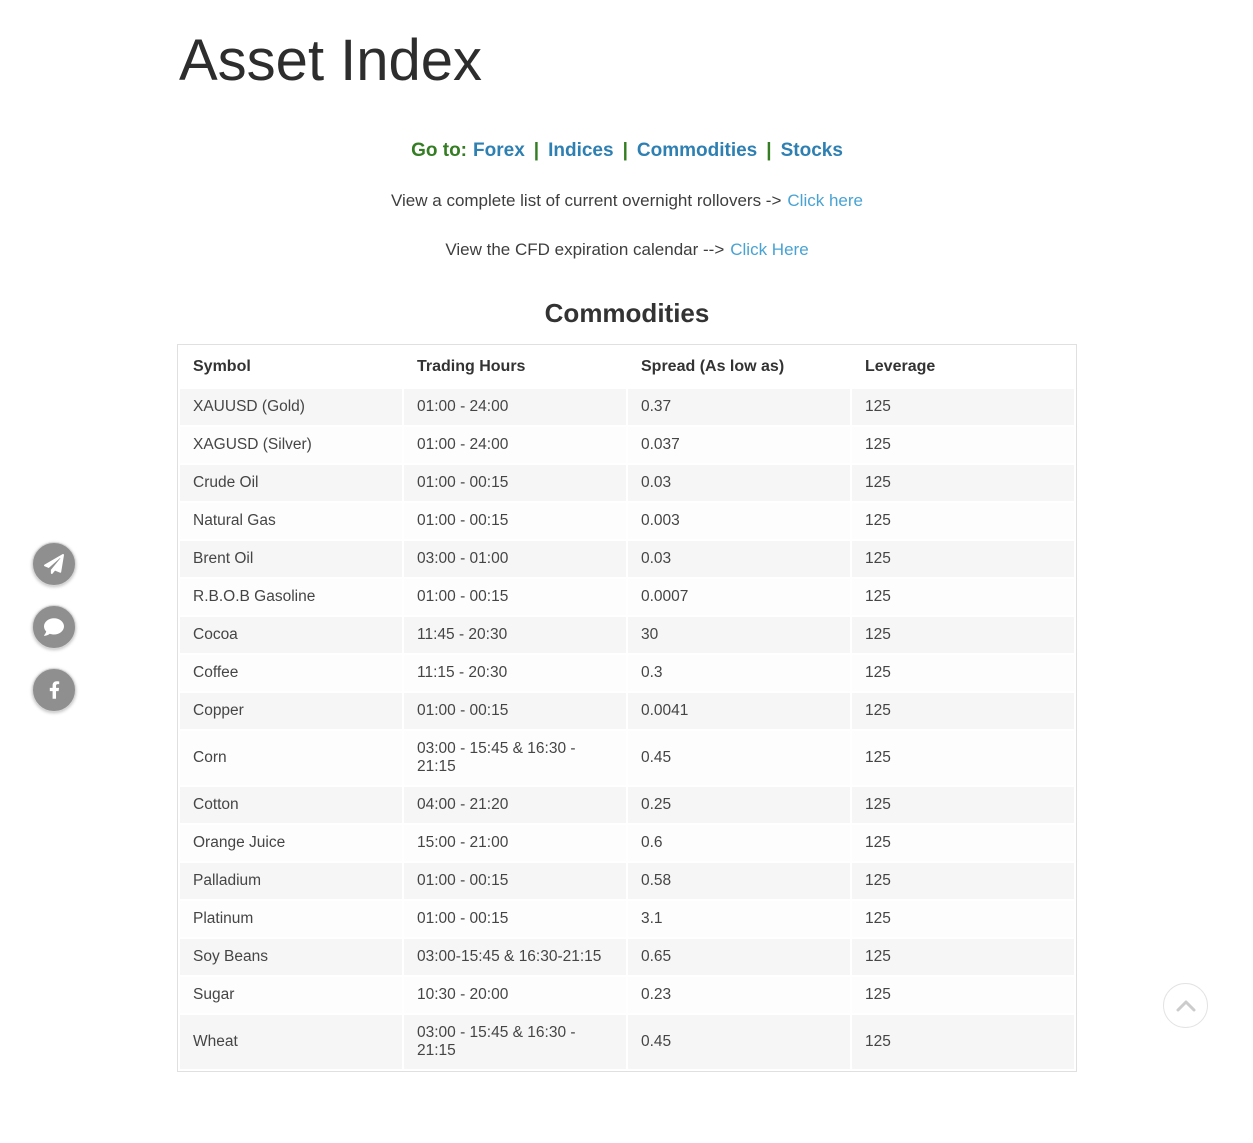 This screenshot has height=1143, width=1253. Describe the element at coordinates (739, 596) in the screenshot. I see `table-cell: 0.0007` at that location.